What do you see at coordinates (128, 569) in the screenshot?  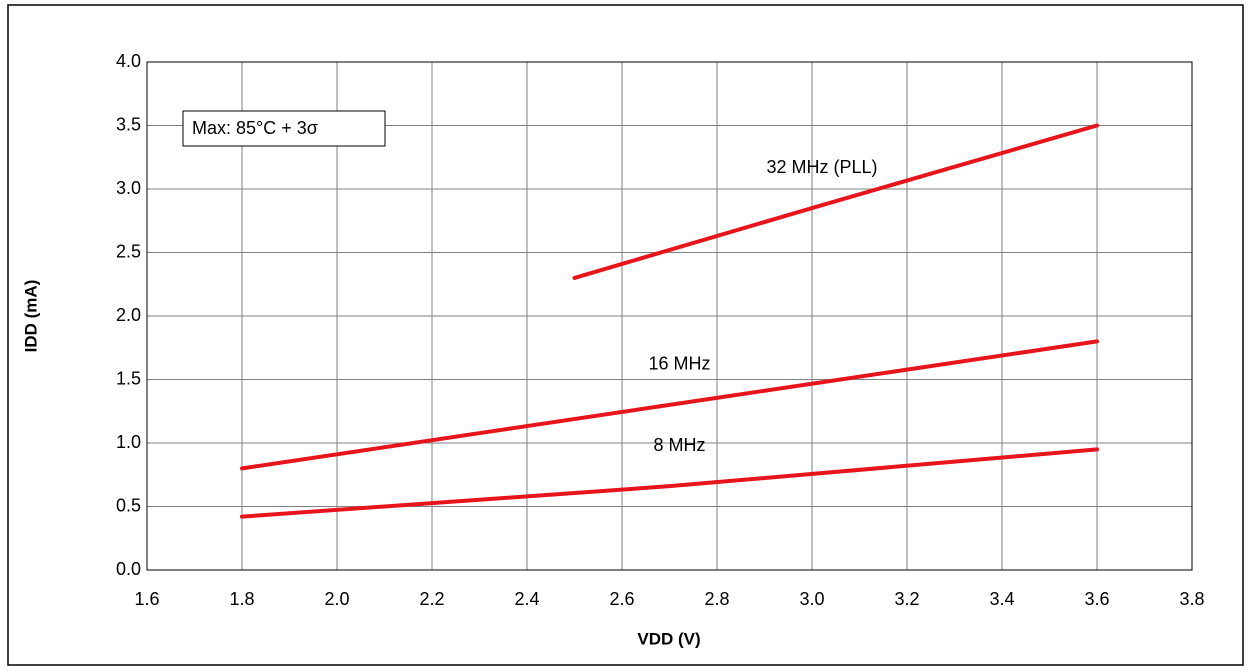 I see `y-tick-label: 0.0` at bounding box center [128, 569].